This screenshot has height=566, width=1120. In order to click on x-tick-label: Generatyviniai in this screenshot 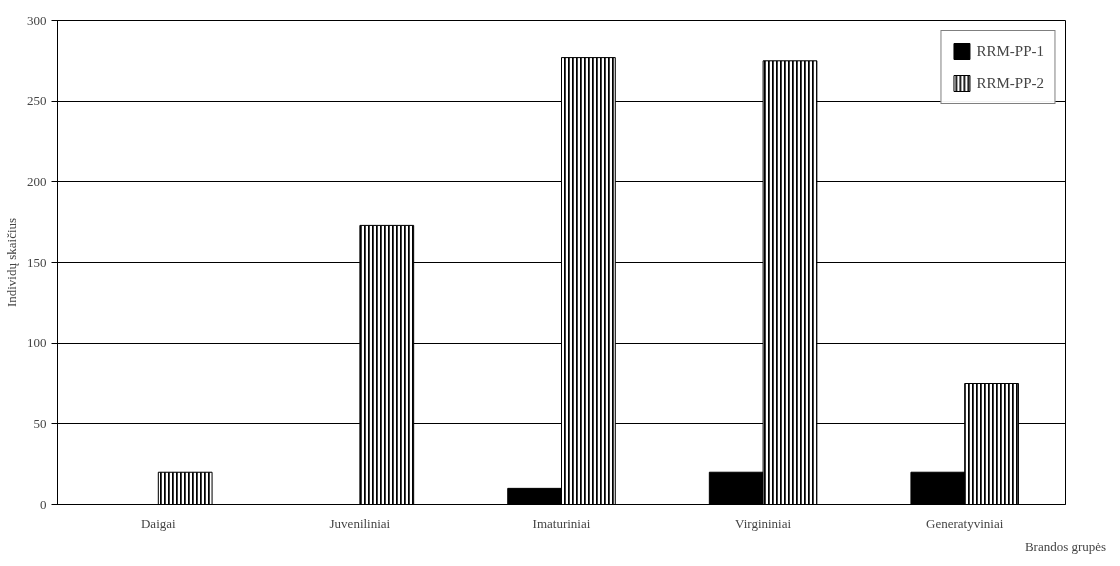, I will do `click(965, 523)`.